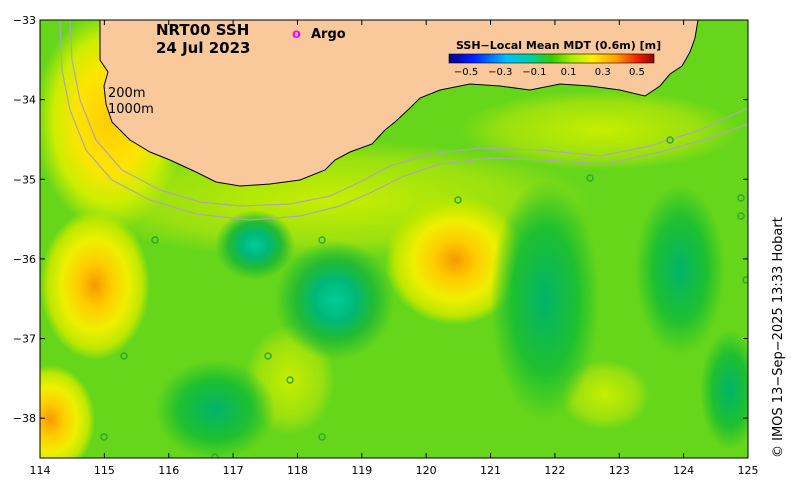 This screenshot has width=791, height=492. What do you see at coordinates (95, 285) in the screenshot?
I see `warm-eddy-west` at bounding box center [95, 285].